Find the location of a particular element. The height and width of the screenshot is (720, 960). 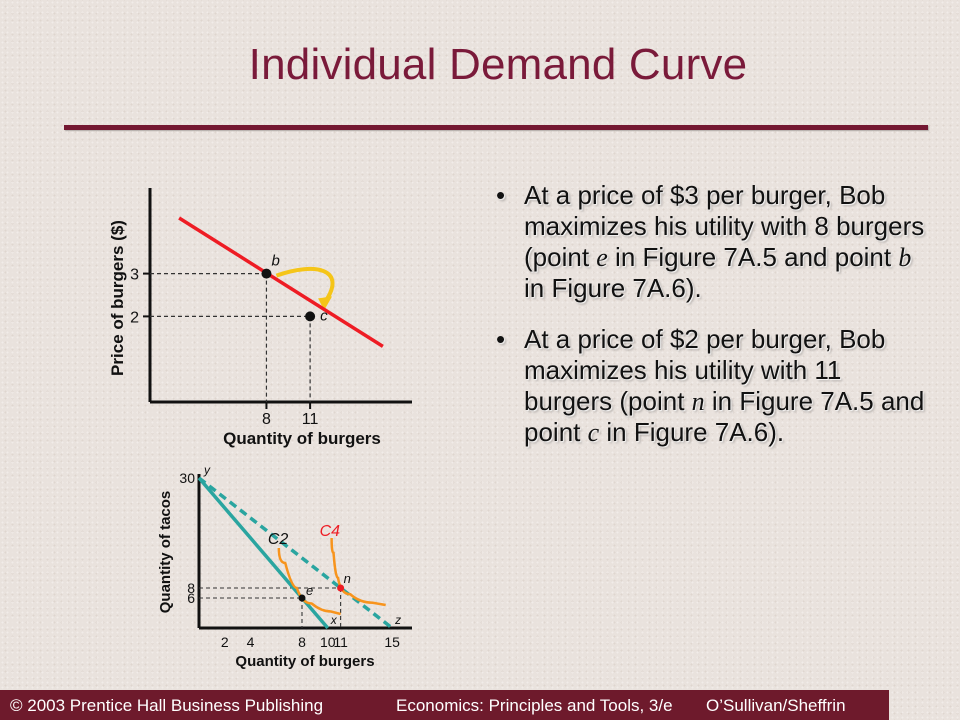

x-tick-label: 10 is located at coordinates (328, 642).